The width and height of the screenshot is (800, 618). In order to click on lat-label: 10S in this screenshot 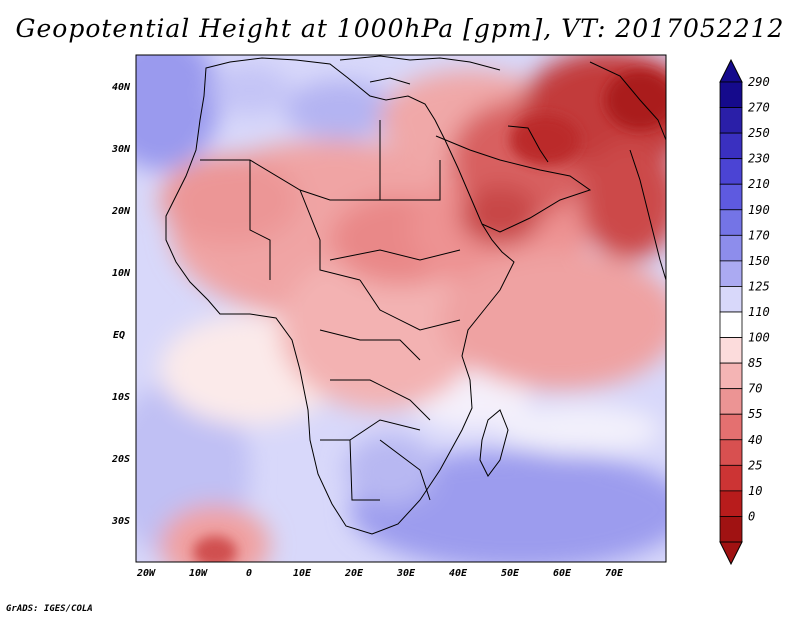, I will do `click(121, 397)`.